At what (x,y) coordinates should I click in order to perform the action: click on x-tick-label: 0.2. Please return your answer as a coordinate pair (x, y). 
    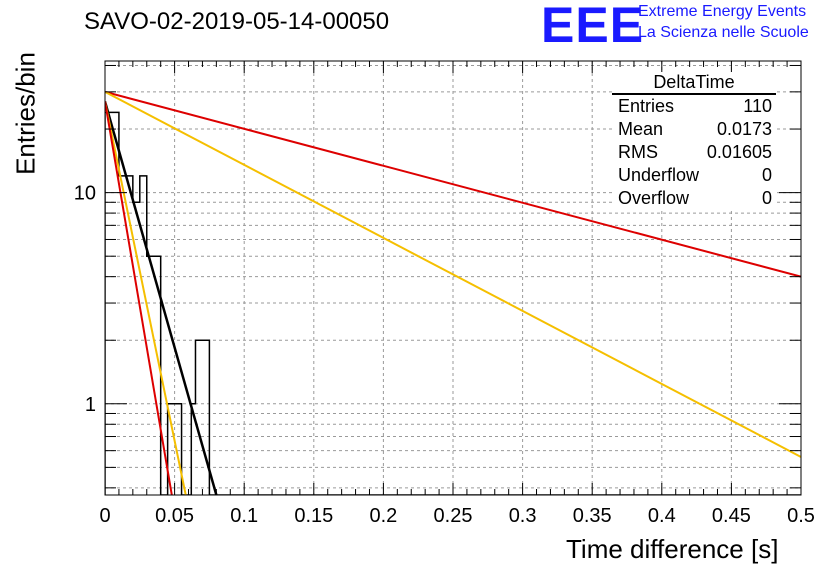
    Looking at the image, I should click on (383, 516).